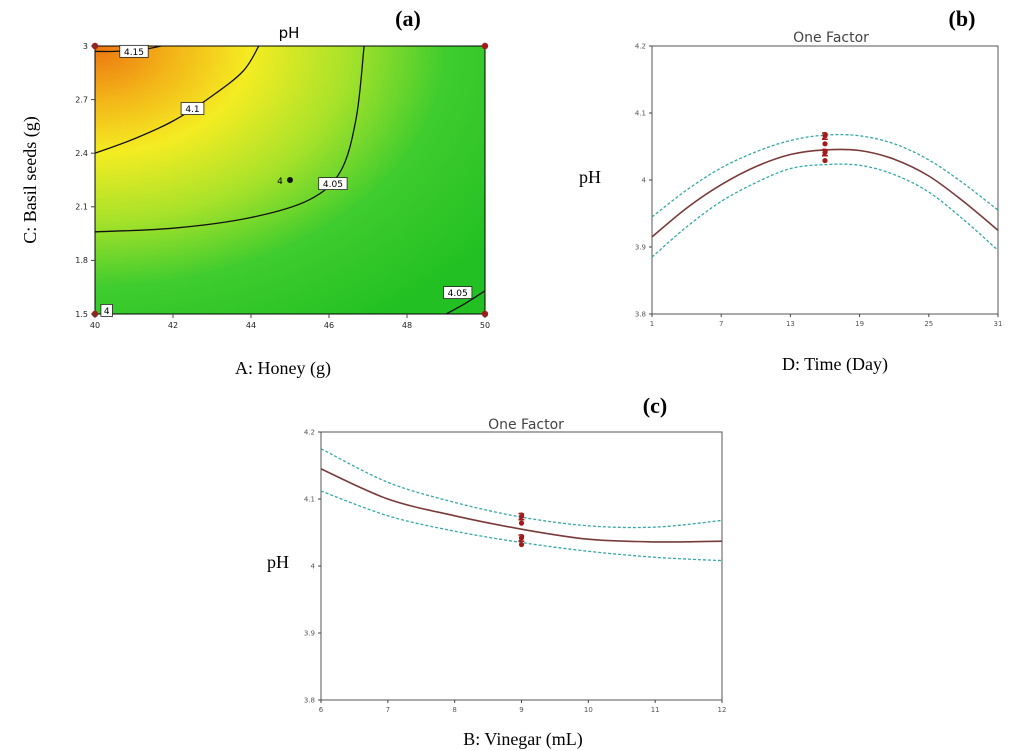 This screenshot has height=751, width=1010. Describe the element at coordinates (928, 324) in the screenshot. I see `x-tick-label: 25` at that location.